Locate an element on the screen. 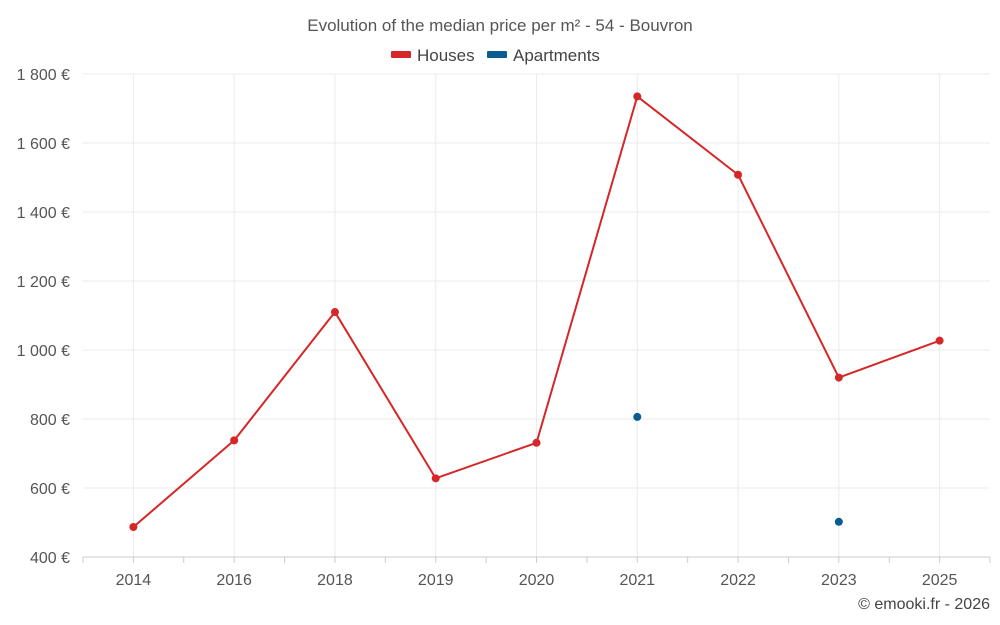 This screenshot has width=1000, height=625. y-tick-label: 400 € is located at coordinates (50, 558).